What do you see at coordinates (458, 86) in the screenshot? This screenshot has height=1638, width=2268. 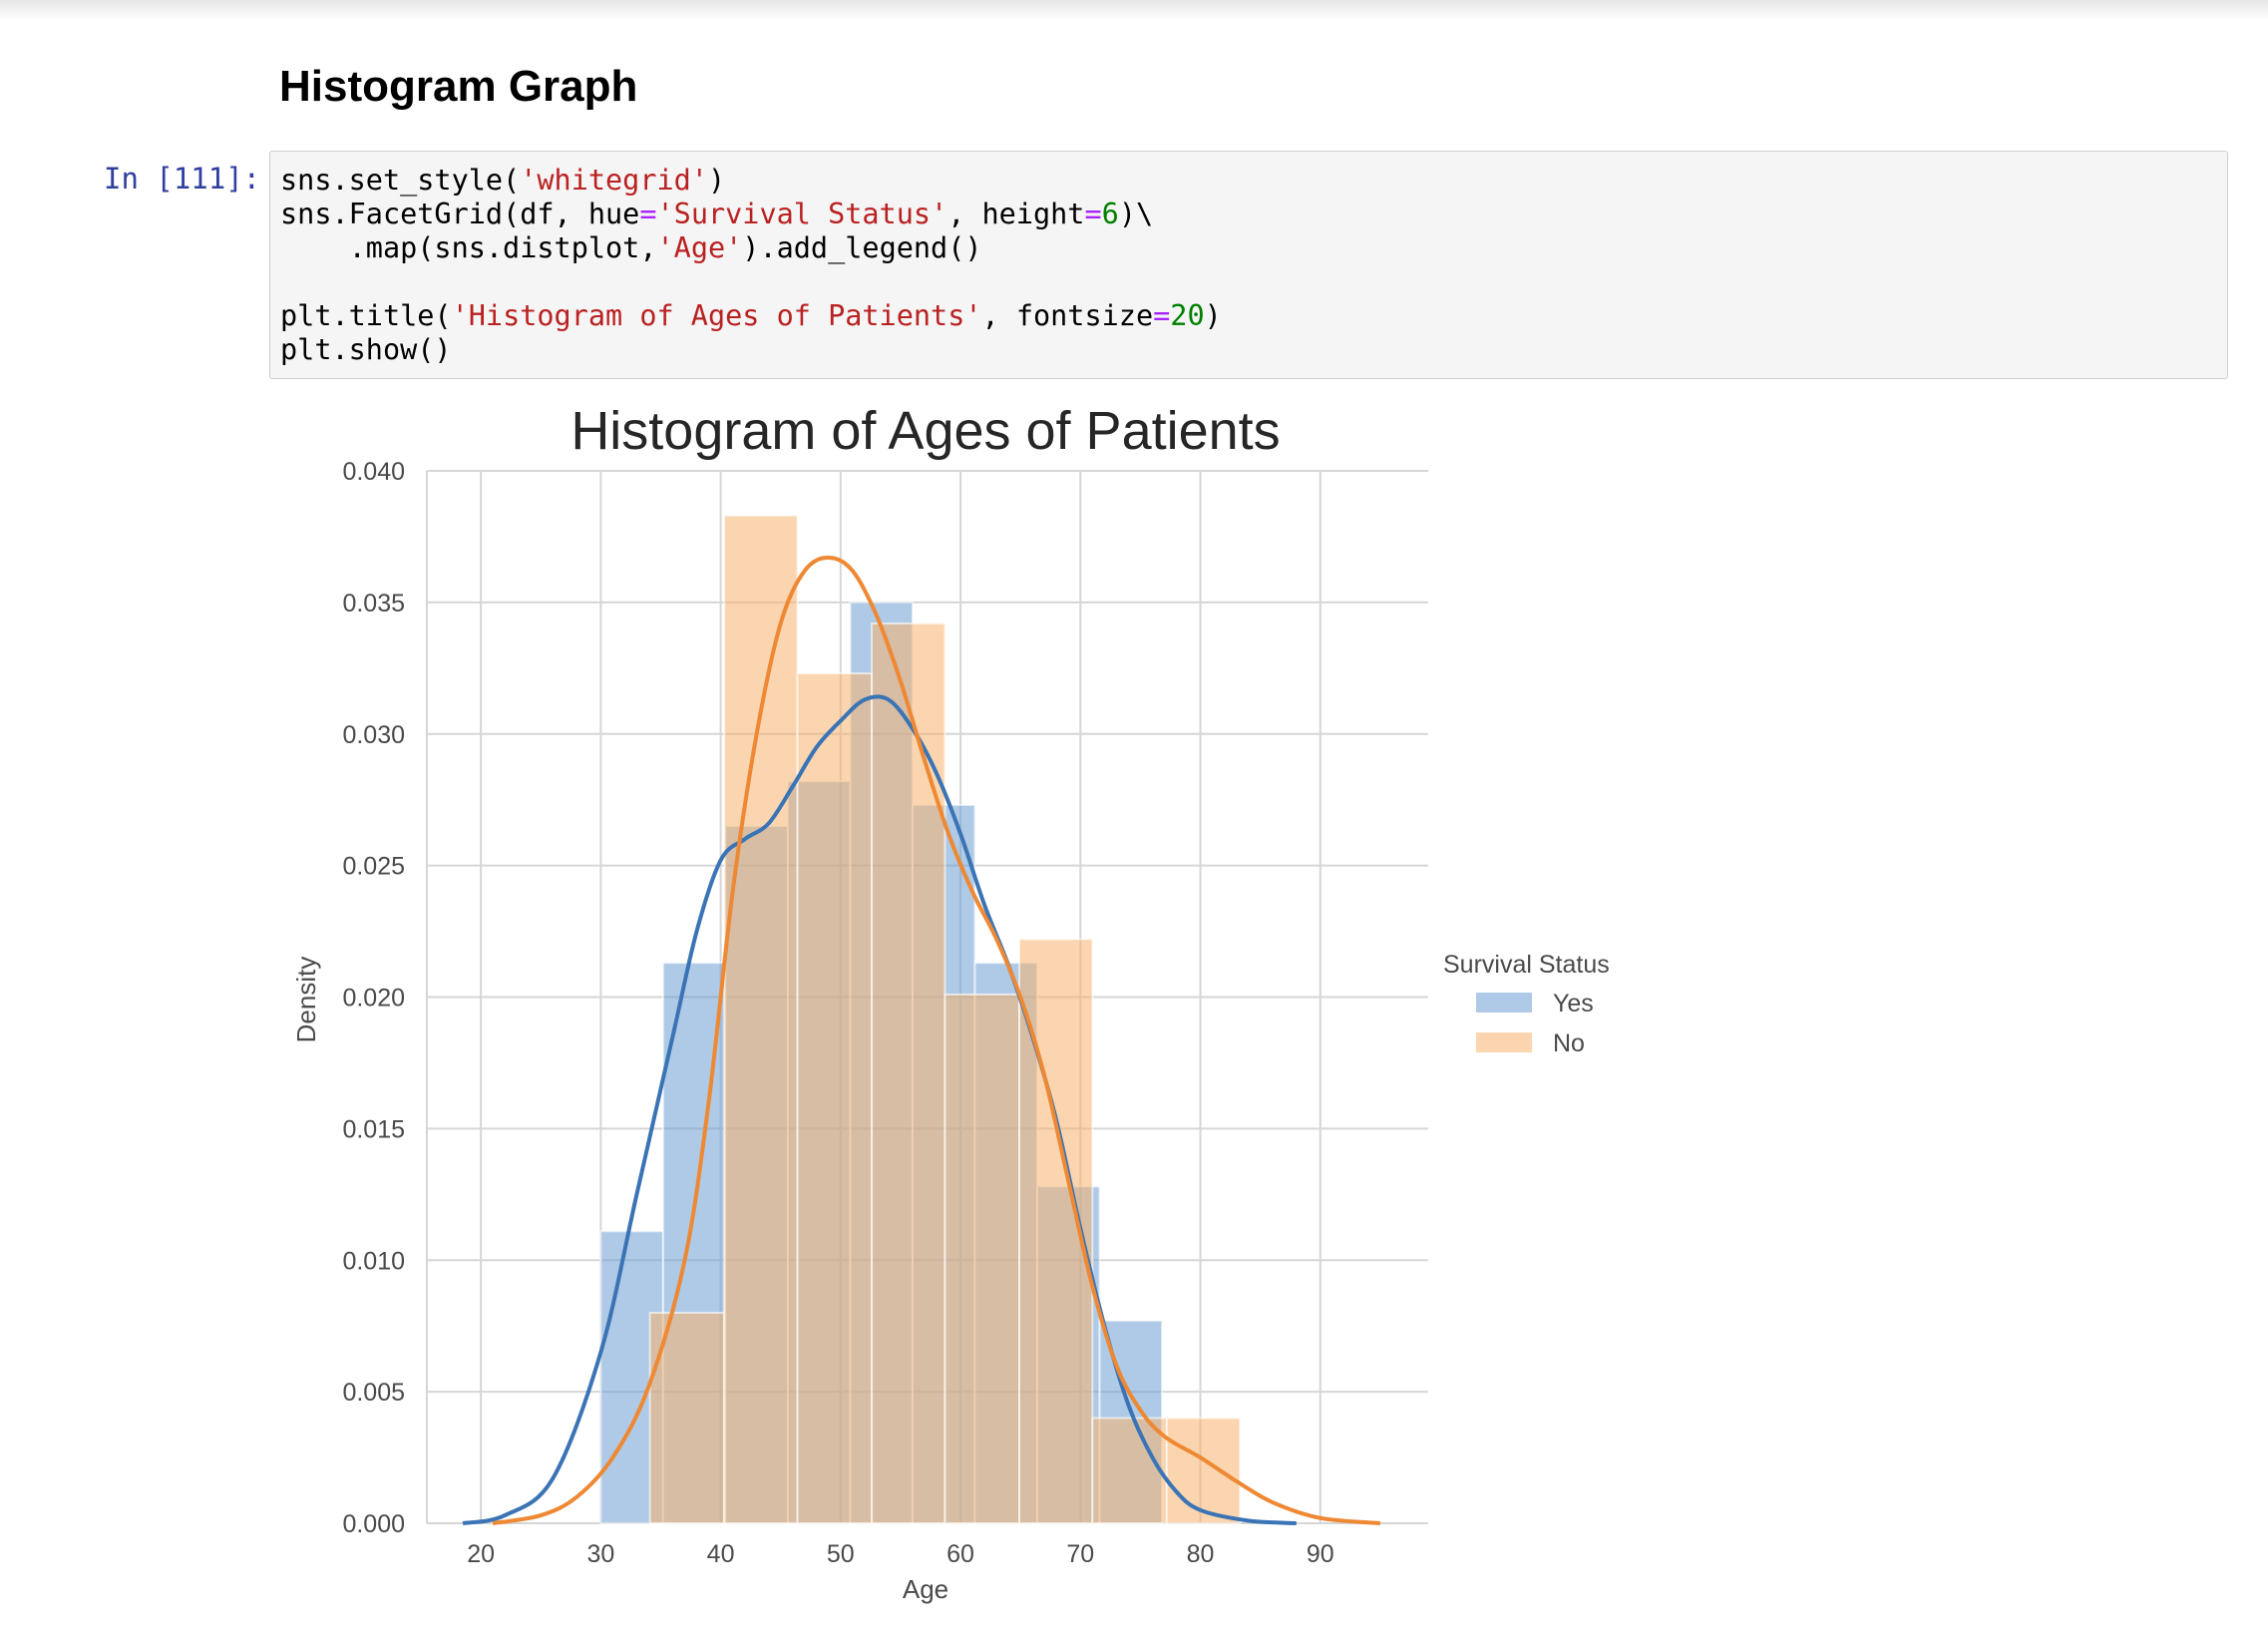 I see `section-heading: Histogram Graph` at bounding box center [458, 86].